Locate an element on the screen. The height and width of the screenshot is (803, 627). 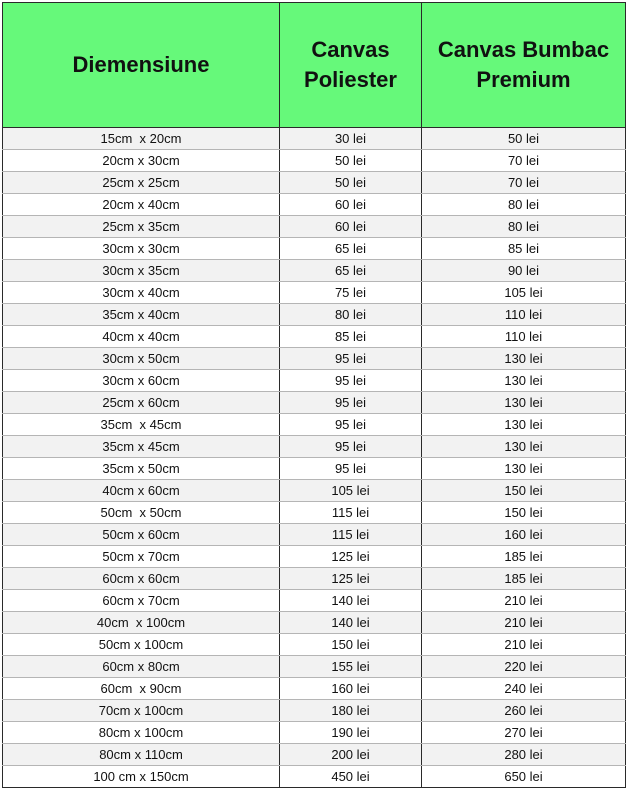
table-row: 30cm x 30cm 65 lei 85 lei is located at coordinates (314, 248).